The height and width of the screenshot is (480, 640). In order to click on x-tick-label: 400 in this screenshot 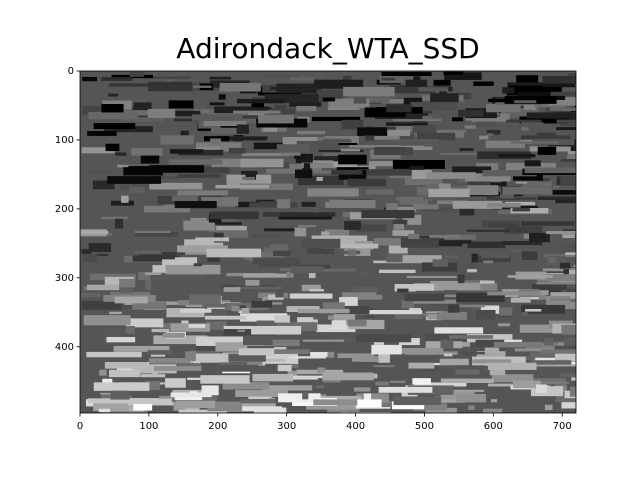, I will do `click(355, 426)`.